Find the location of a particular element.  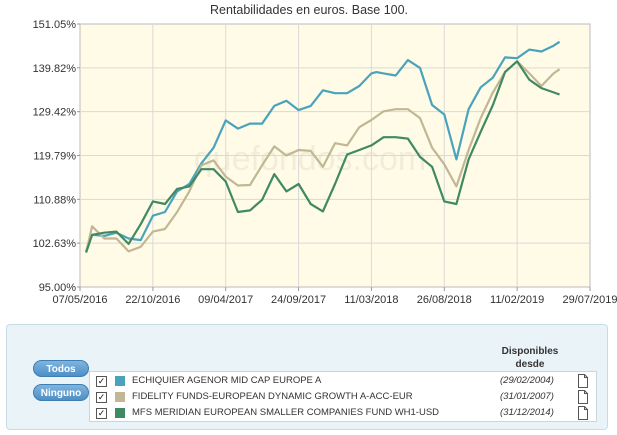

y-tick-label: 110.88% is located at coordinates (54, 200).